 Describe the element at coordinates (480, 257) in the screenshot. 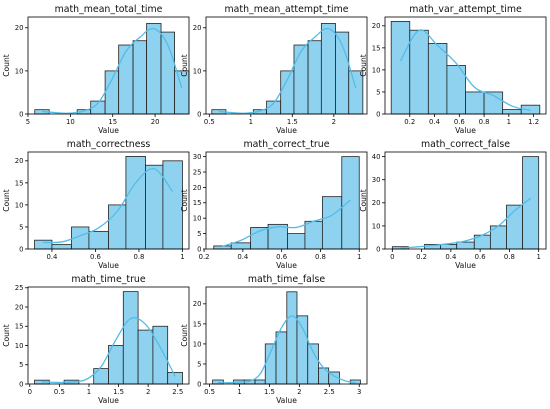

I see `x-tick-label: 0.6` at that location.